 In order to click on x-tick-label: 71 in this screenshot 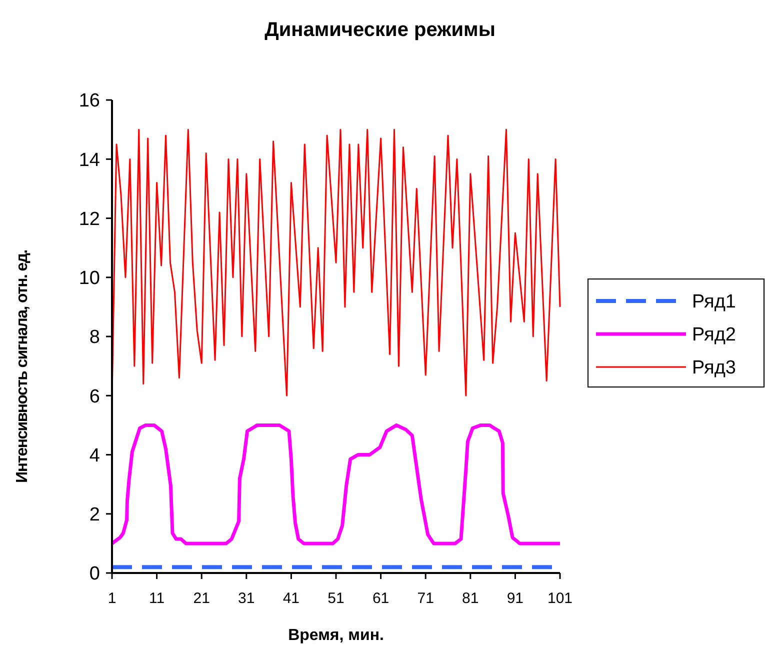, I will do `click(425, 598)`.